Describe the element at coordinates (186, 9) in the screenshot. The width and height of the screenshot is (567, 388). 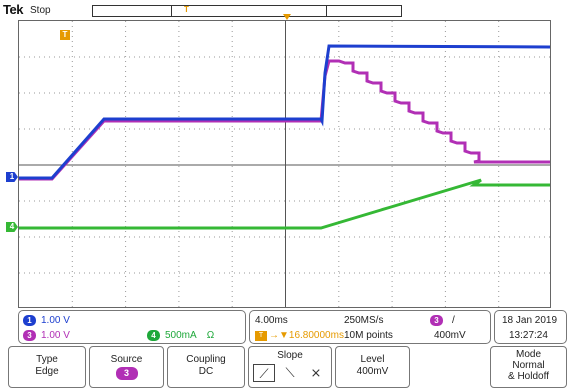
I see `trigger-position-icon: T` at that location.